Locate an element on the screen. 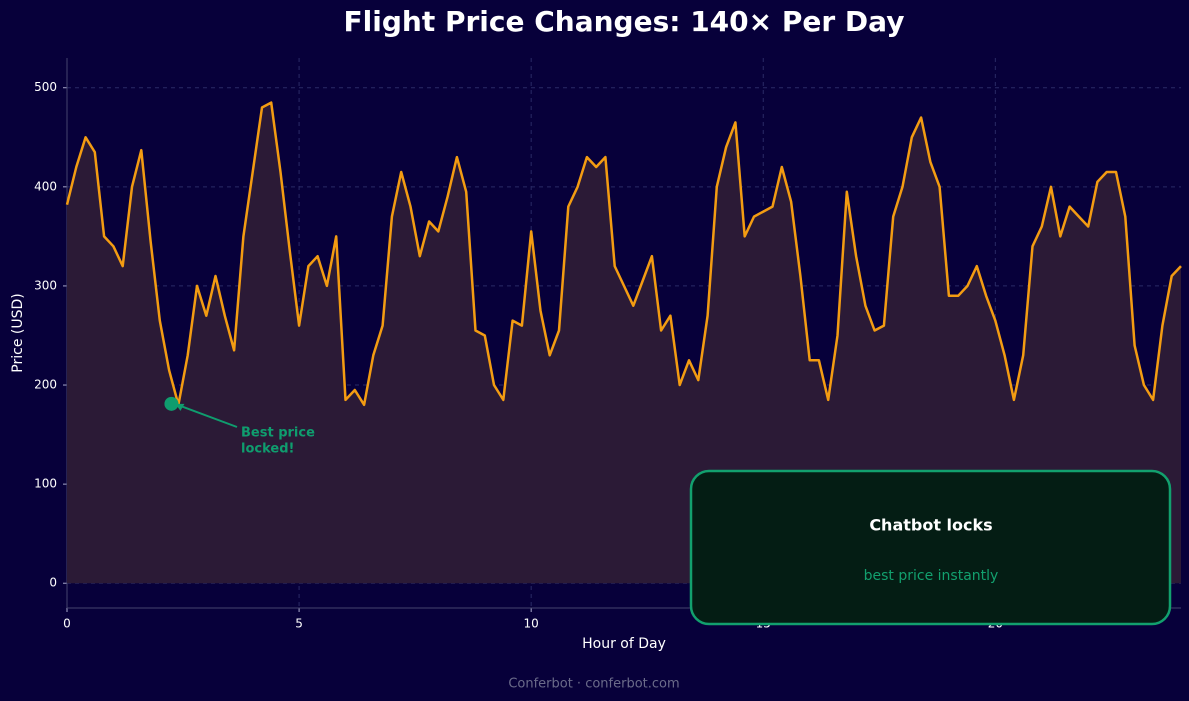 The width and height of the screenshot is (1189, 701). annotation-text: locked! is located at coordinates (267, 449).